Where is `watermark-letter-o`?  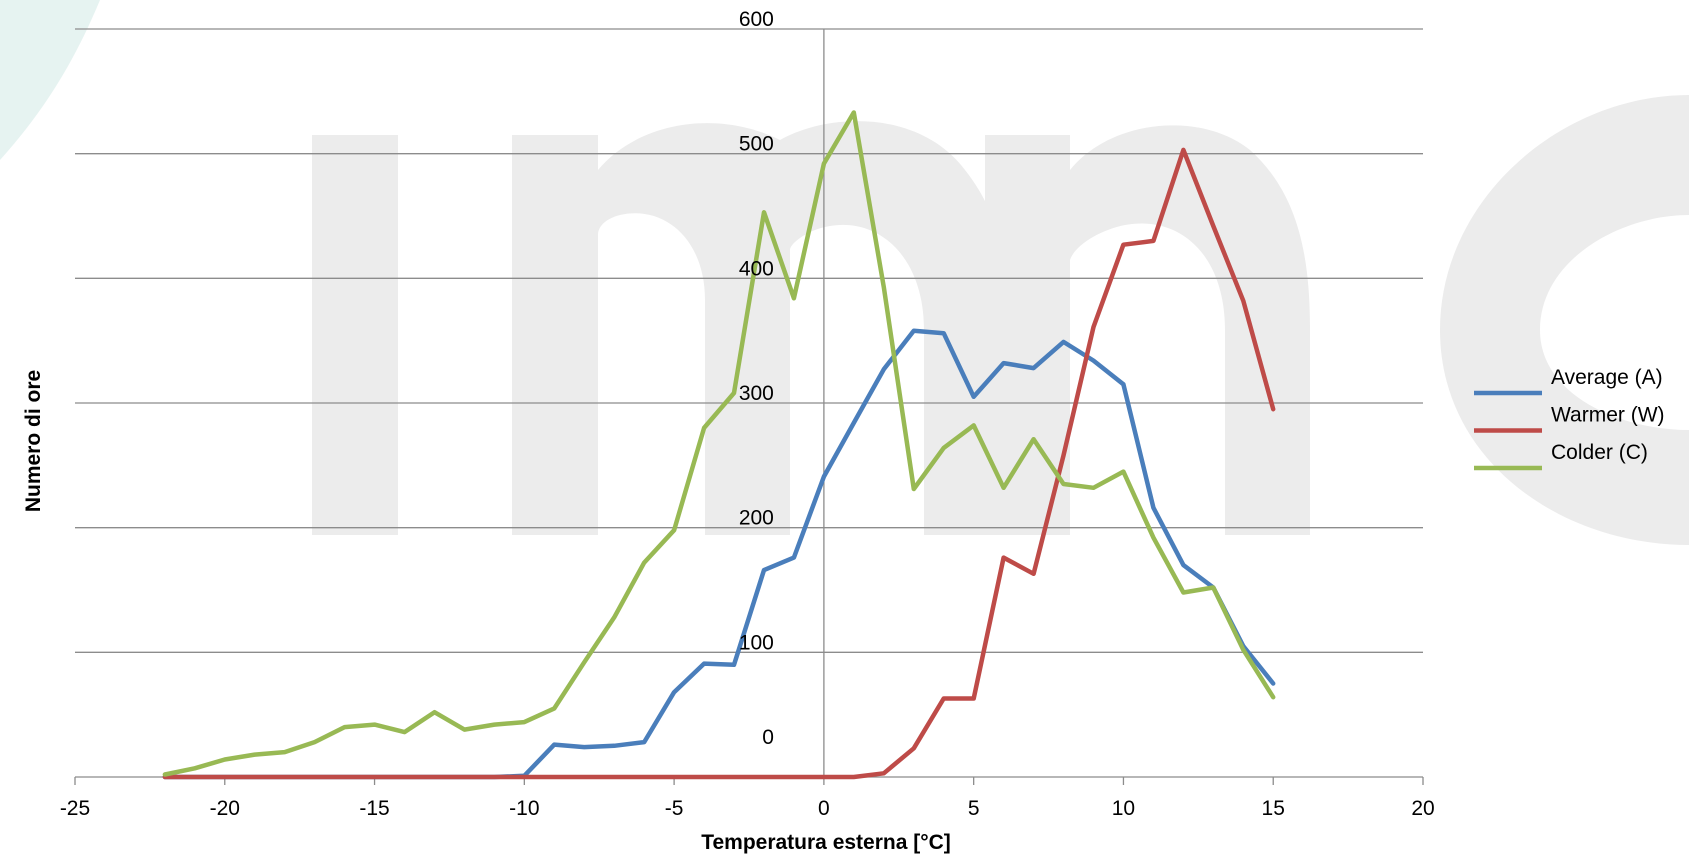
watermark-letter-o is located at coordinates (1564, 320).